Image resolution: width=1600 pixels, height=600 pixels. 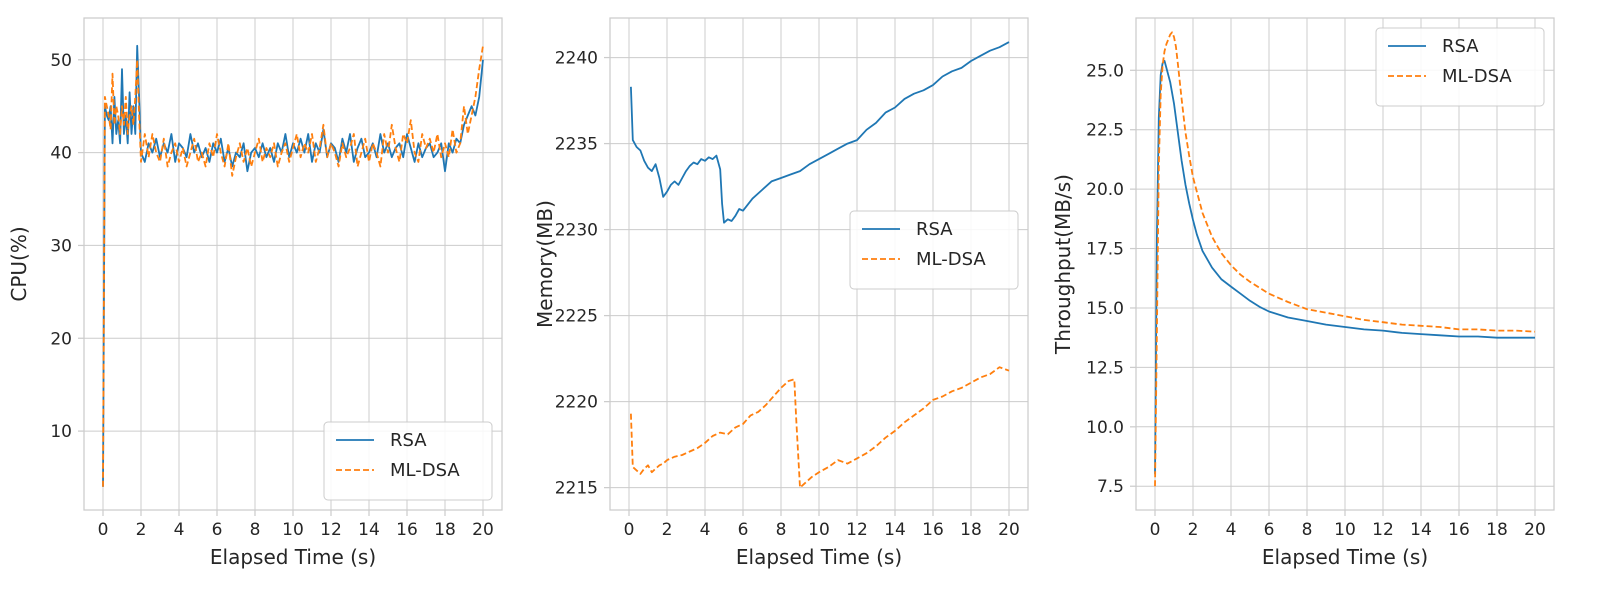 What do you see at coordinates (61, 339) in the screenshot?
I see `y-tick-label: 20` at bounding box center [61, 339].